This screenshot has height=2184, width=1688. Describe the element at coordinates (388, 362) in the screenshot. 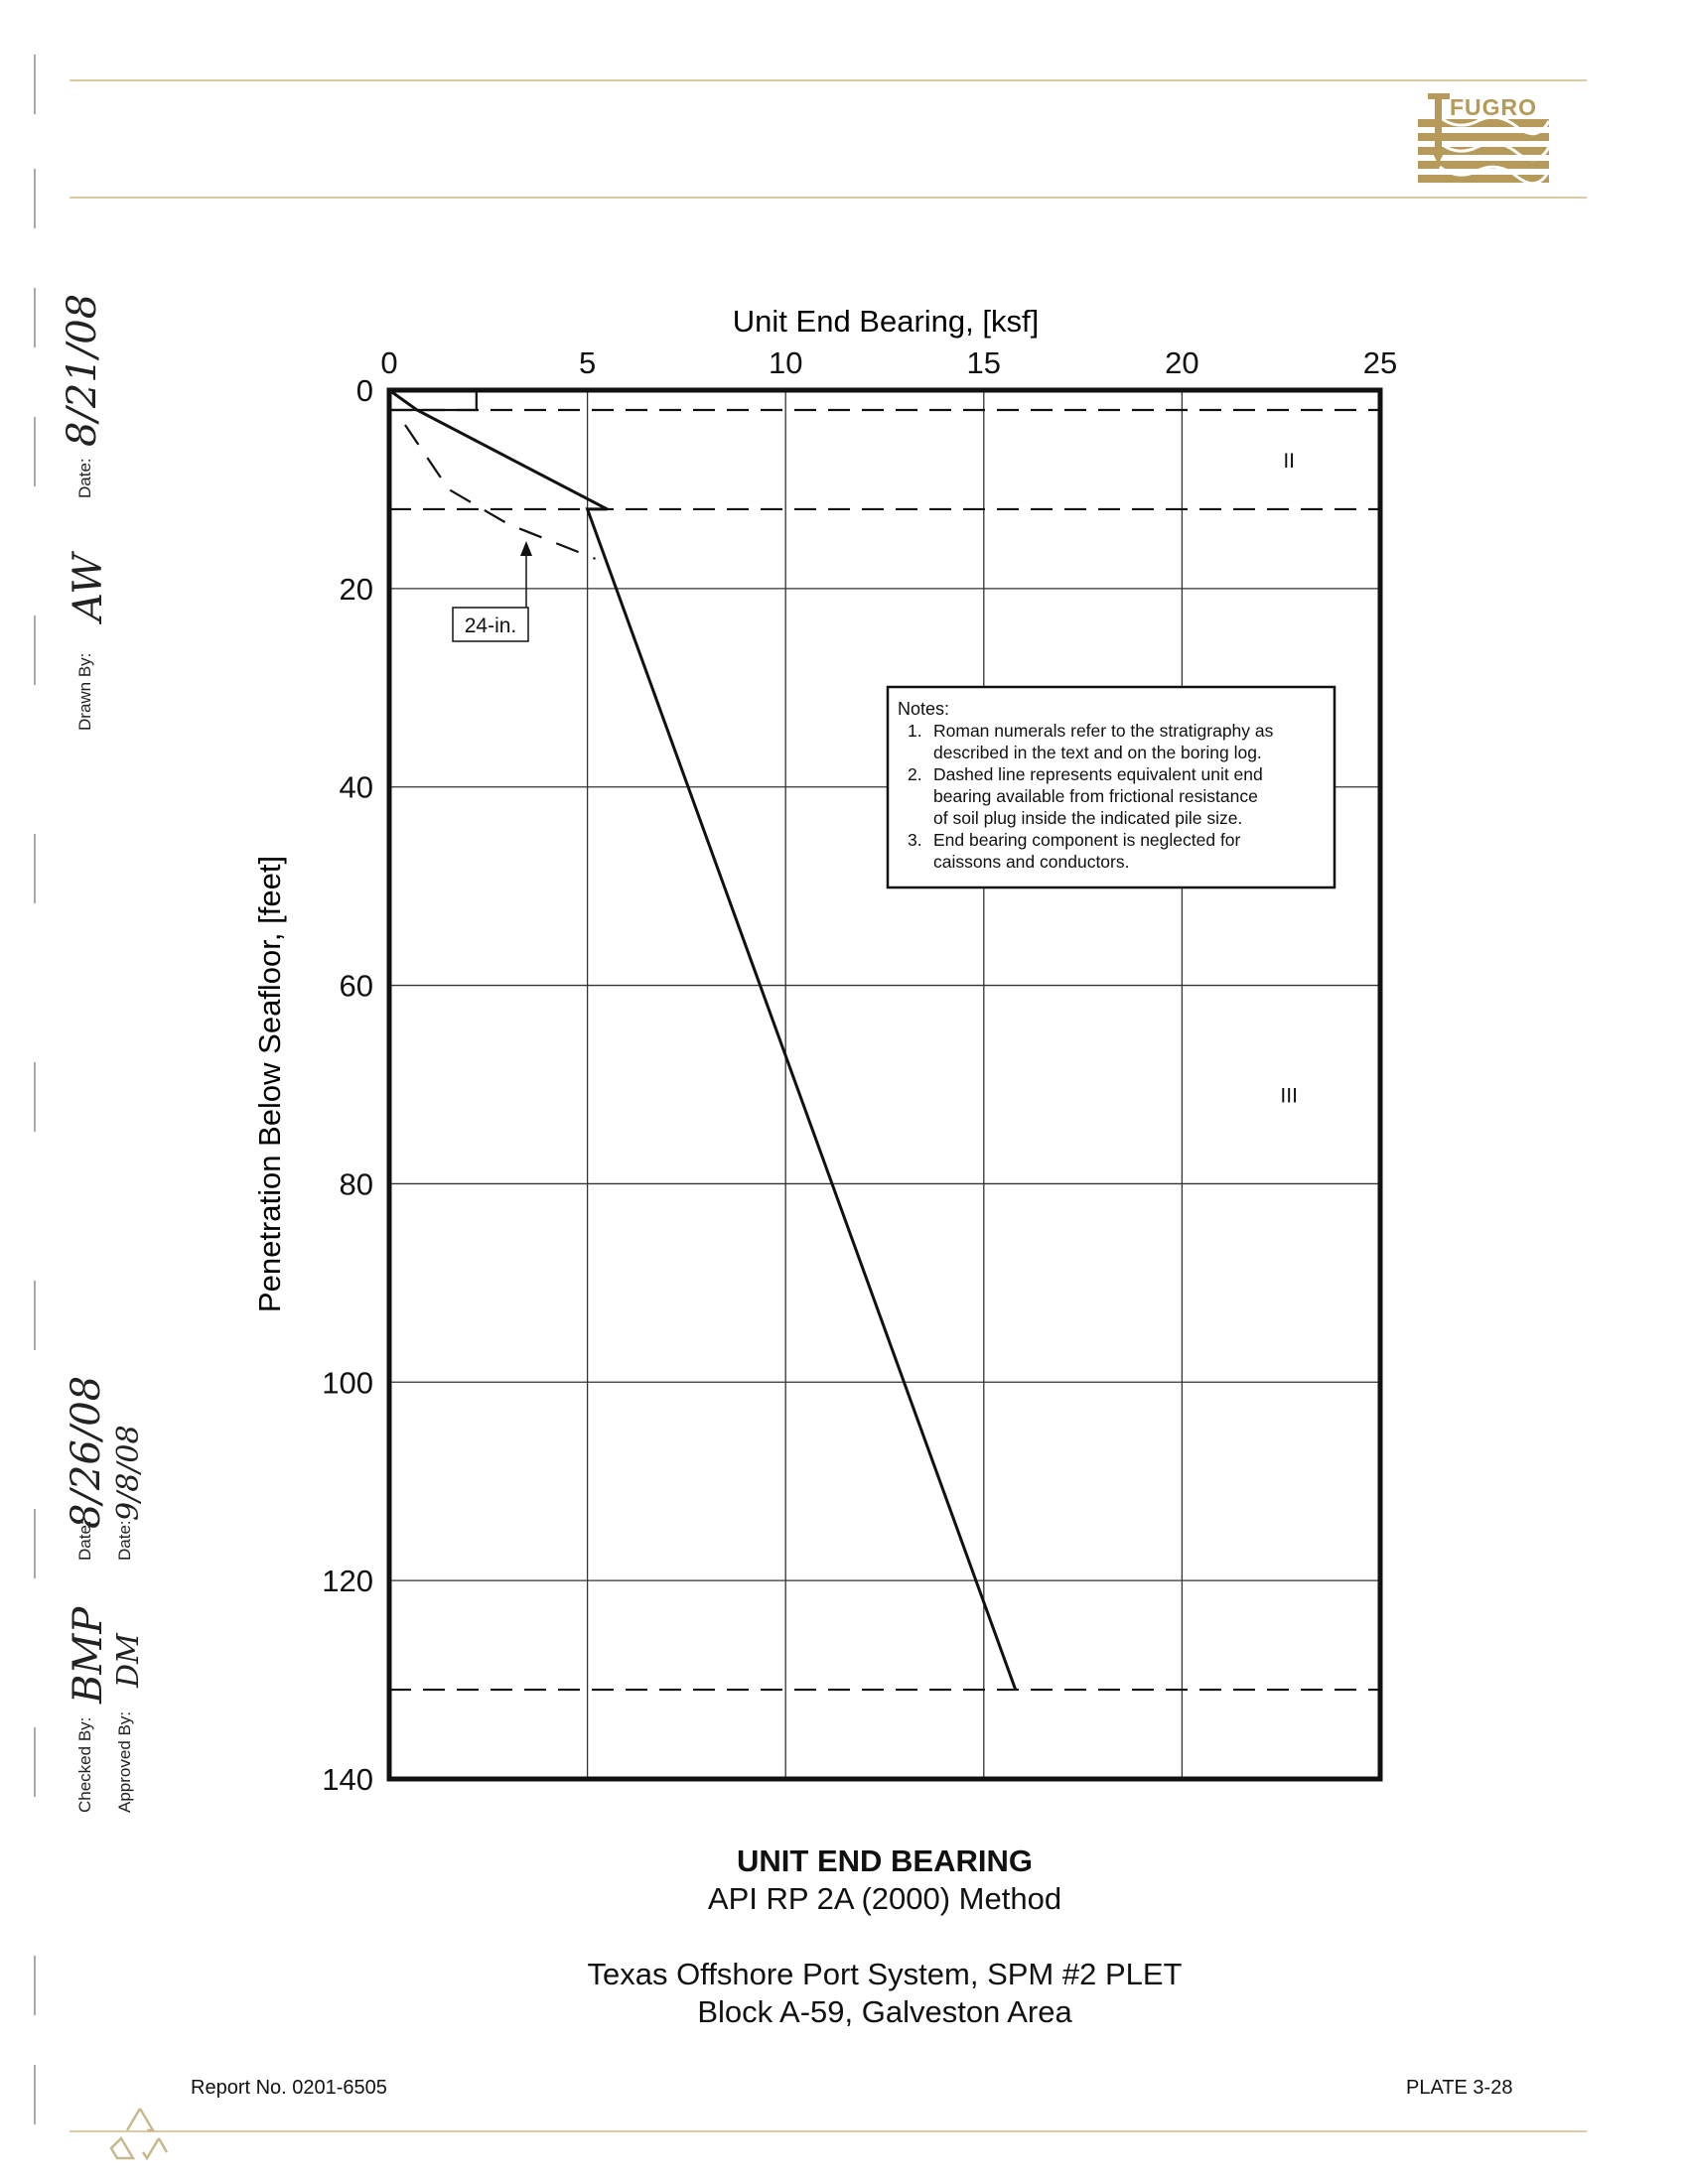

I see `x-tick-label: 0` at that location.